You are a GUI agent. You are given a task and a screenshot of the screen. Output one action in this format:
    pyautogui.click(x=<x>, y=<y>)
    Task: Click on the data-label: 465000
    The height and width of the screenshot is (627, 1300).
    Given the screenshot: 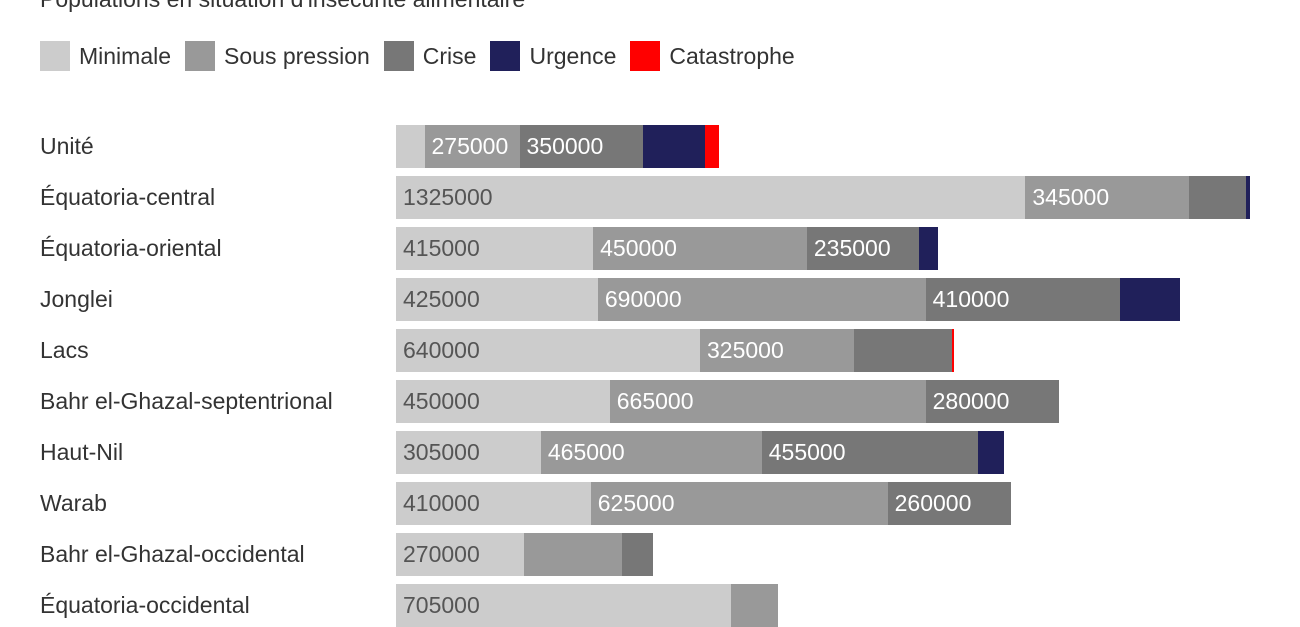 What is the action you would take?
    pyautogui.click(x=586, y=452)
    